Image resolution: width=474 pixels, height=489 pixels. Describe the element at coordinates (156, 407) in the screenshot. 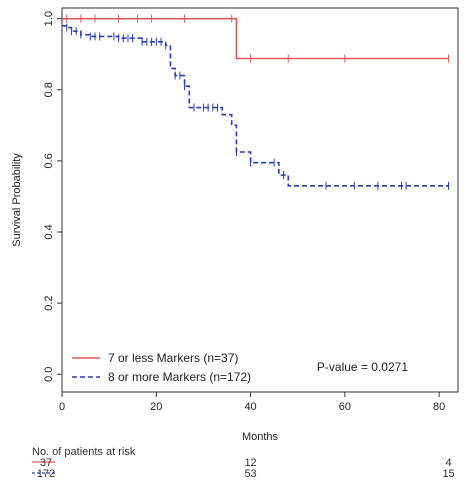

I see `x-tick-label: 20` at that location.